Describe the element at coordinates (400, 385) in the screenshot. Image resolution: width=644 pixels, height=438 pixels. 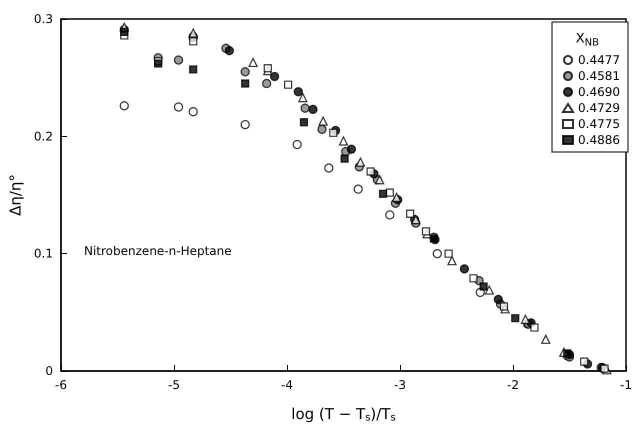
I see `x-tick-label: -3` at that location.